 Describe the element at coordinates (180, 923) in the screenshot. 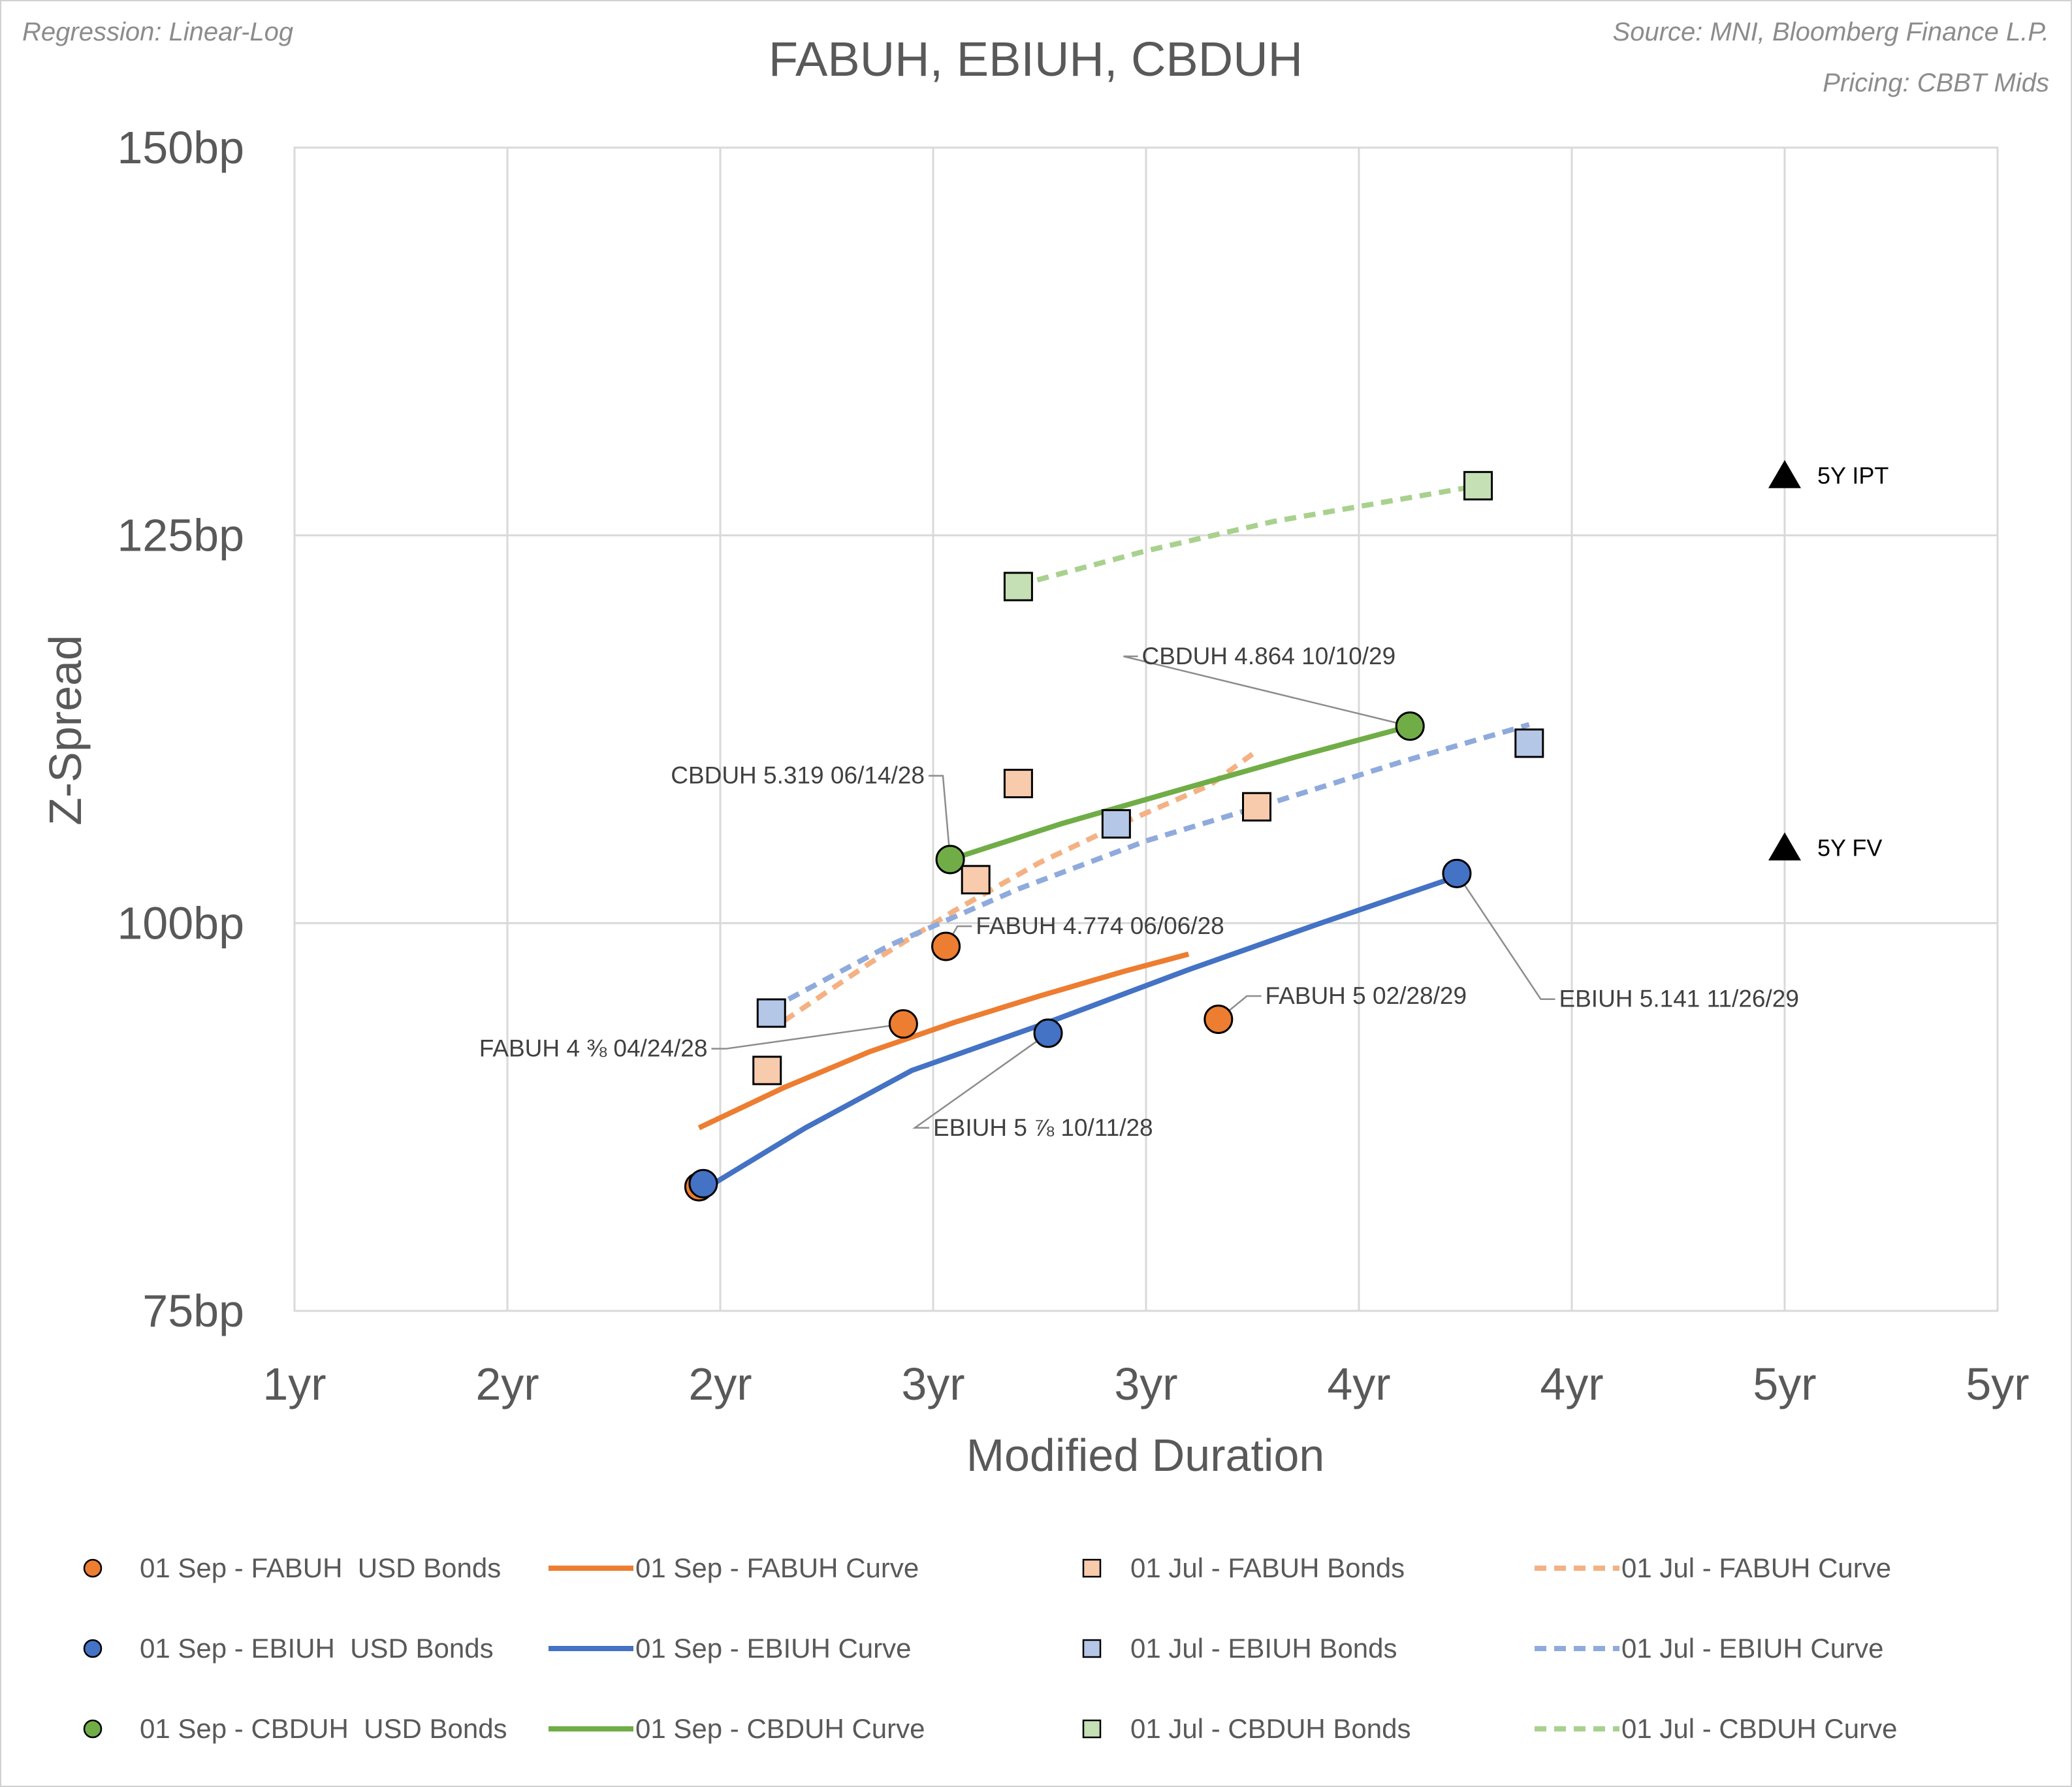

I see `y-tick-label: 100bp` at that location.